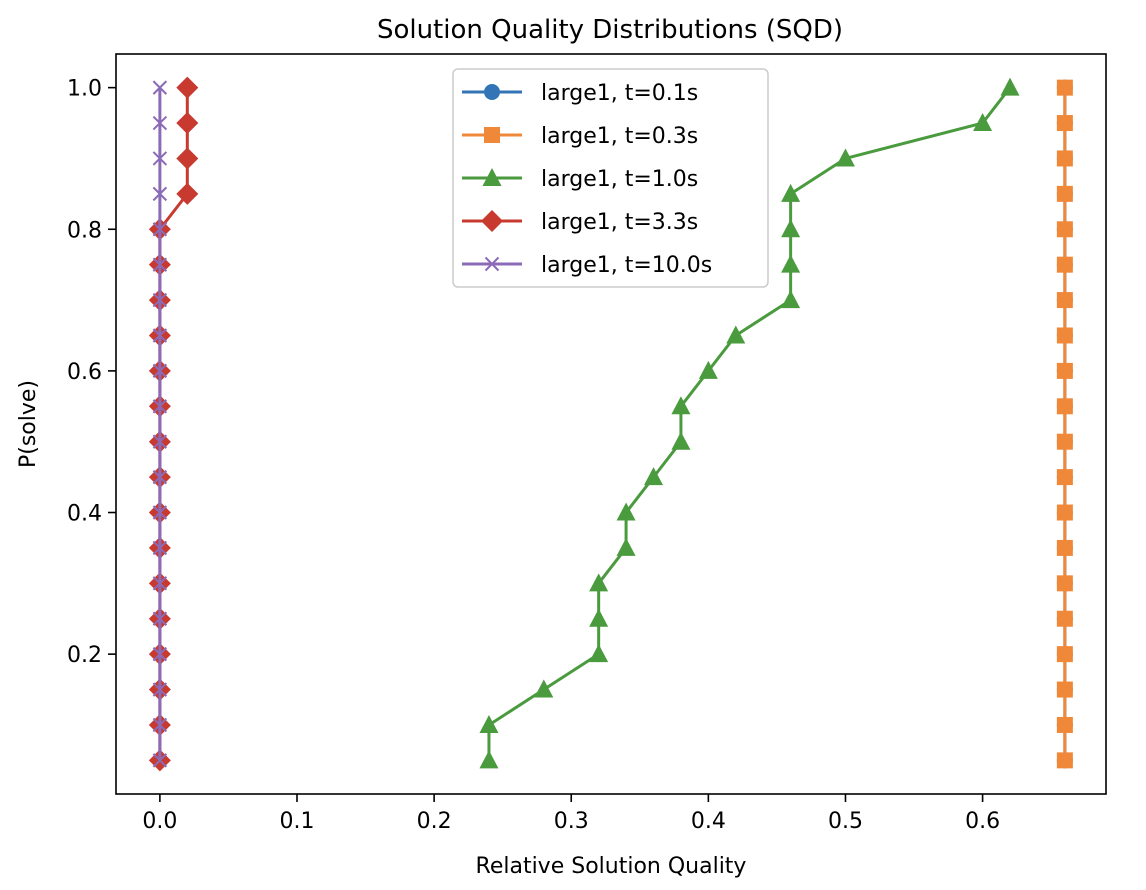  I want to click on legend-label: large1, t=0.1s, so click(619, 93).